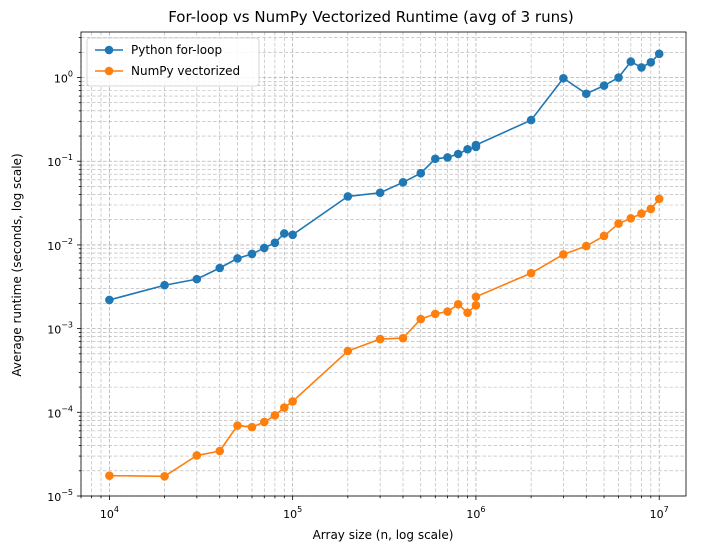 The width and height of the screenshot is (702, 552). I want to click on legend-label: Python for-loop, so click(176, 50).